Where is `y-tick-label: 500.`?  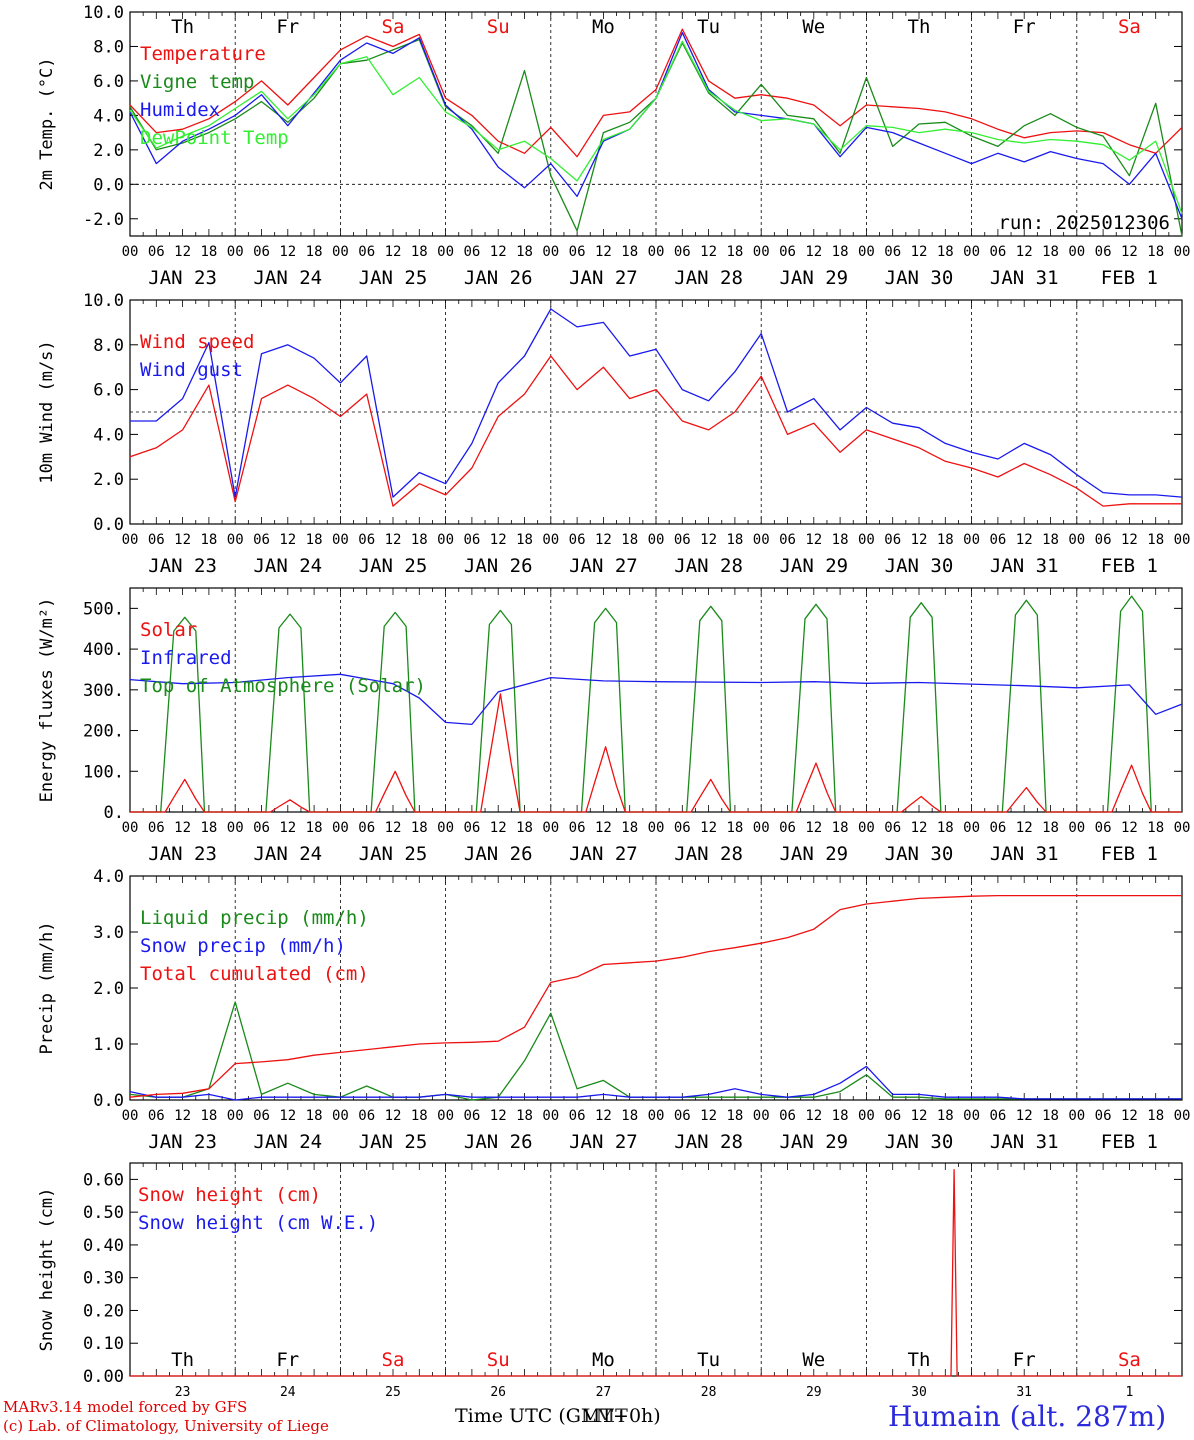 y-tick-label: 500. is located at coordinates (103, 609).